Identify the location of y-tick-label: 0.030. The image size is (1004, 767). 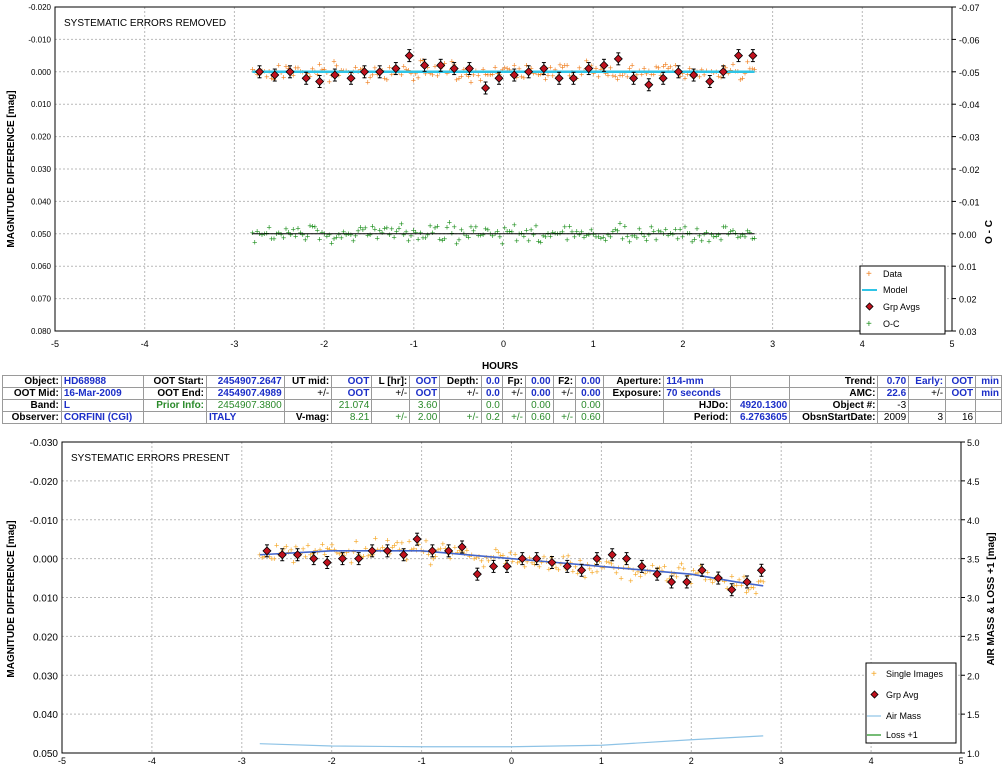
(45, 676).